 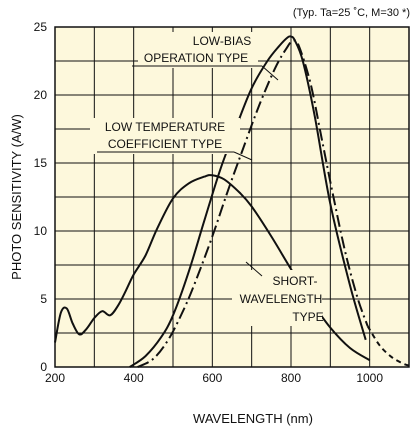 I want to click on series-line-lowbias-tail, so click(x=388, y=346).